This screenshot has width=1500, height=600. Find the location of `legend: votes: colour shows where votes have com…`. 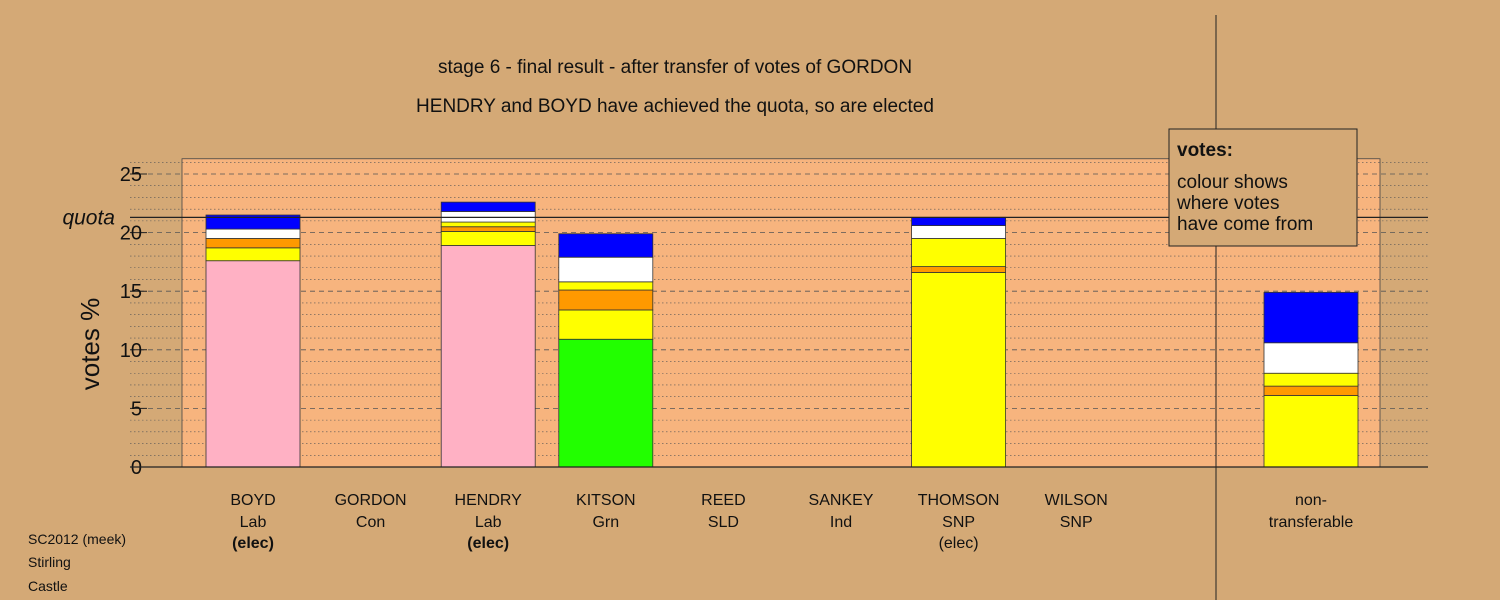

legend: votes: colour shows where votes have com… is located at coordinates (1263, 187).